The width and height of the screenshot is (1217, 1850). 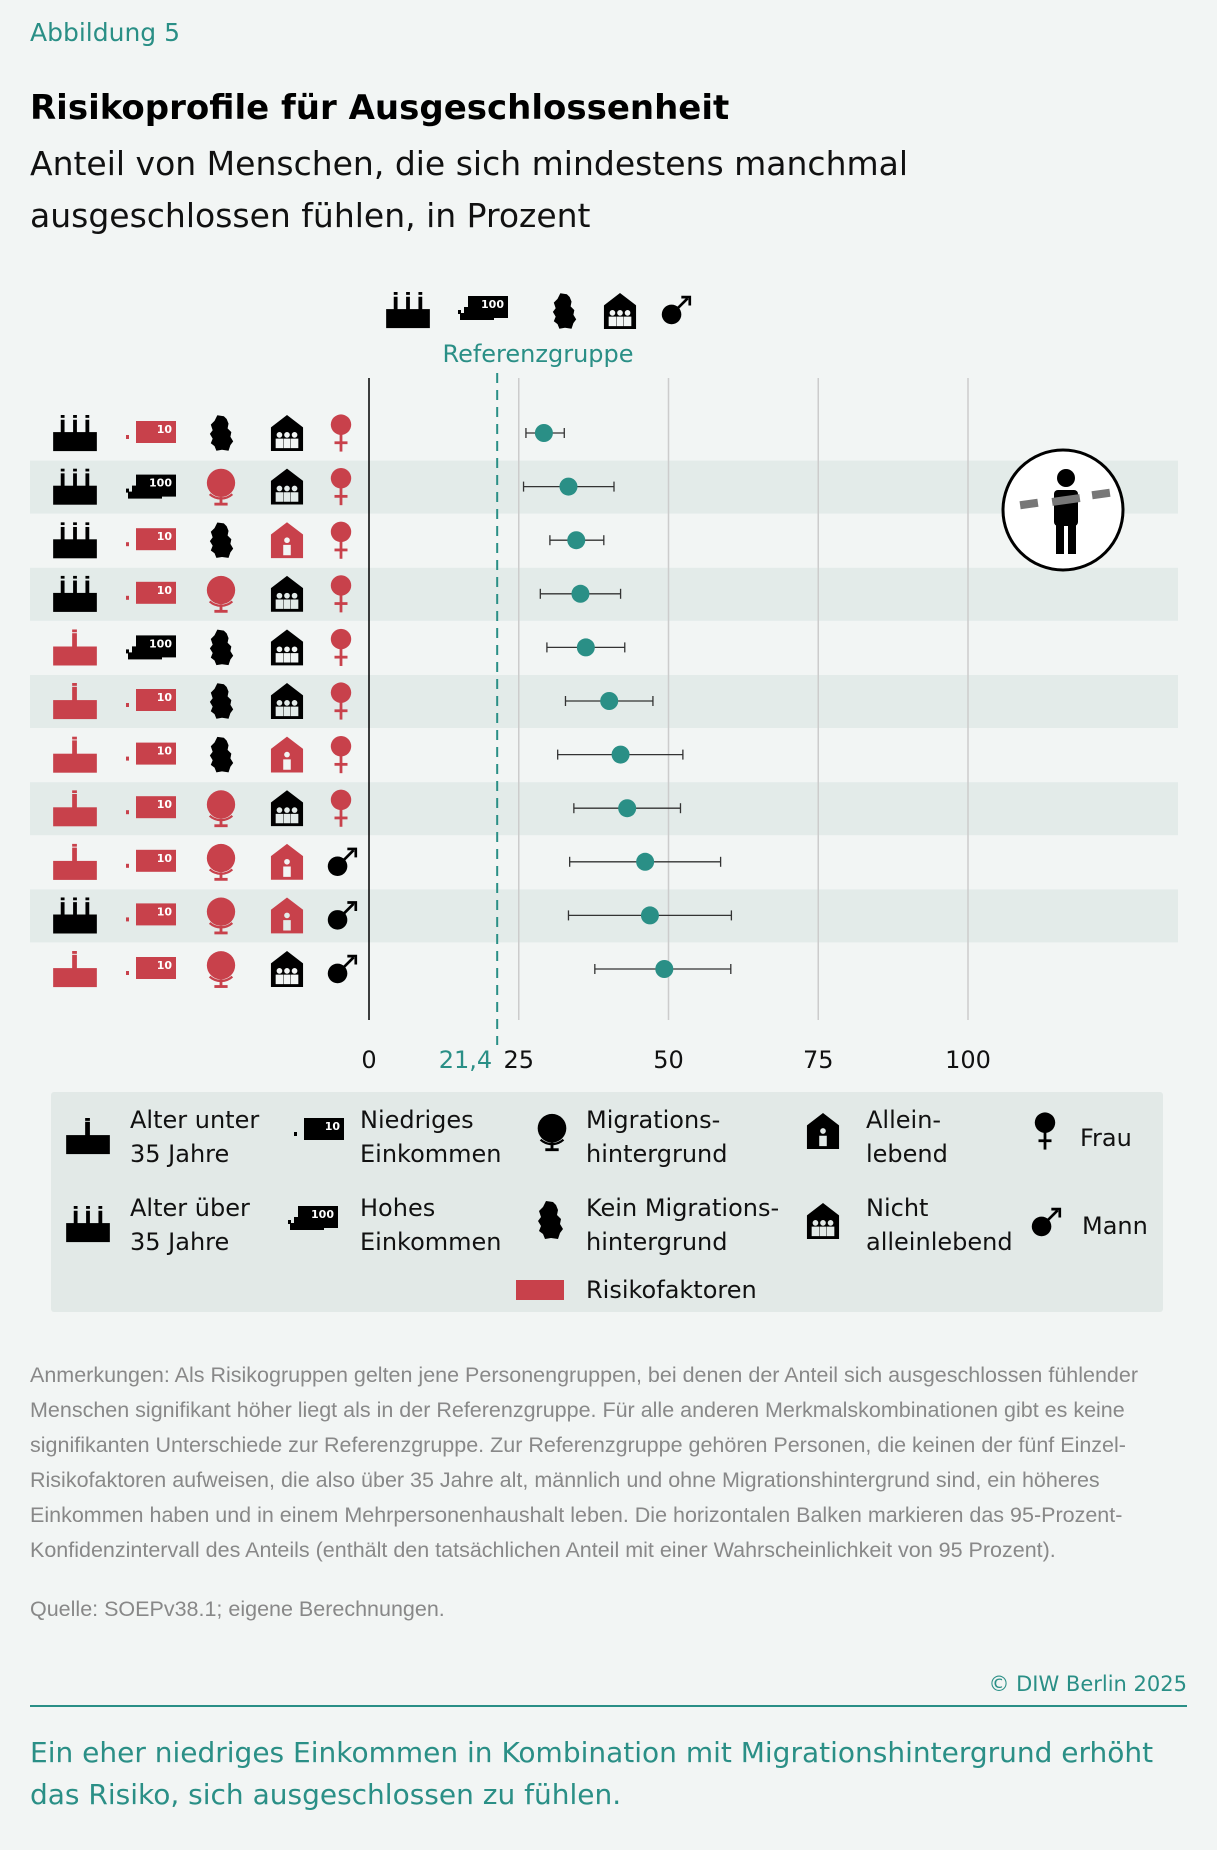 What do you see at coordinates (1115, 1226) in the screenshot?
I see `legend-male-label: Mann` at bounding box center [1115, 1226].